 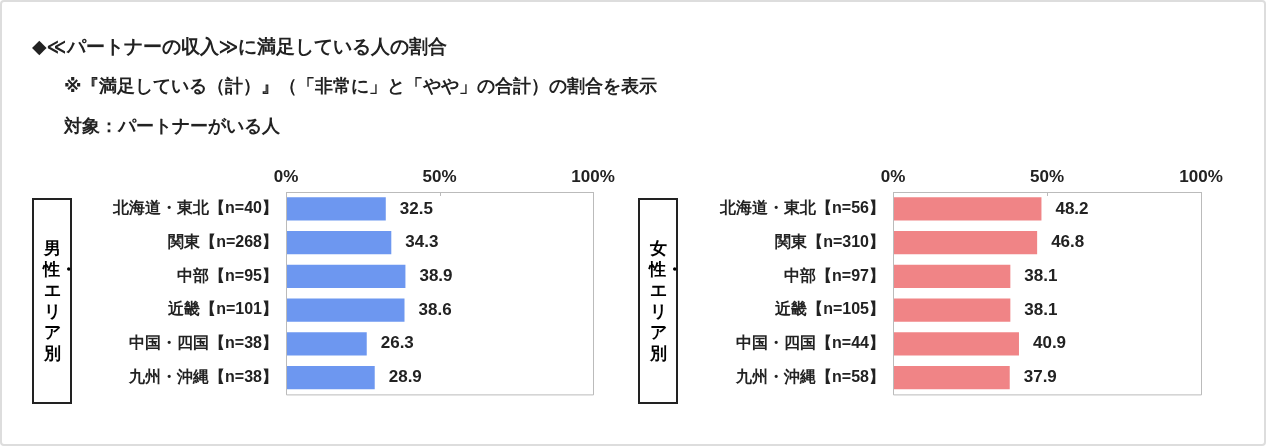 What do you see at coordinates (436, 276) in the screenshot?
I see `data-label: 38.9` at bounding box center [436, 276].